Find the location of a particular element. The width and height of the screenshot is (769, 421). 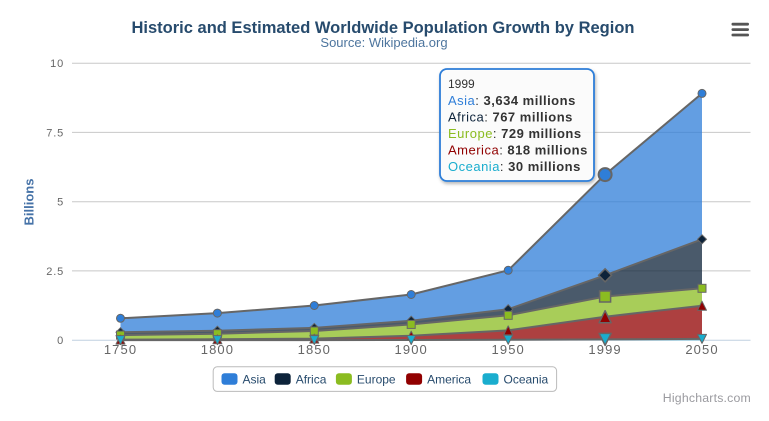

svg-text: 7.5 is located at coordinates (55, 133).